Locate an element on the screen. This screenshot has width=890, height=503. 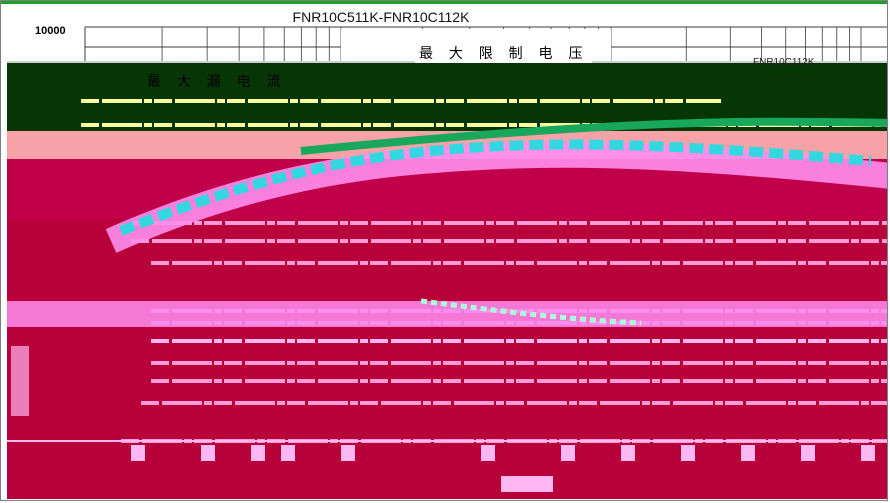
curve-mint is located at coordinates (531, 312).